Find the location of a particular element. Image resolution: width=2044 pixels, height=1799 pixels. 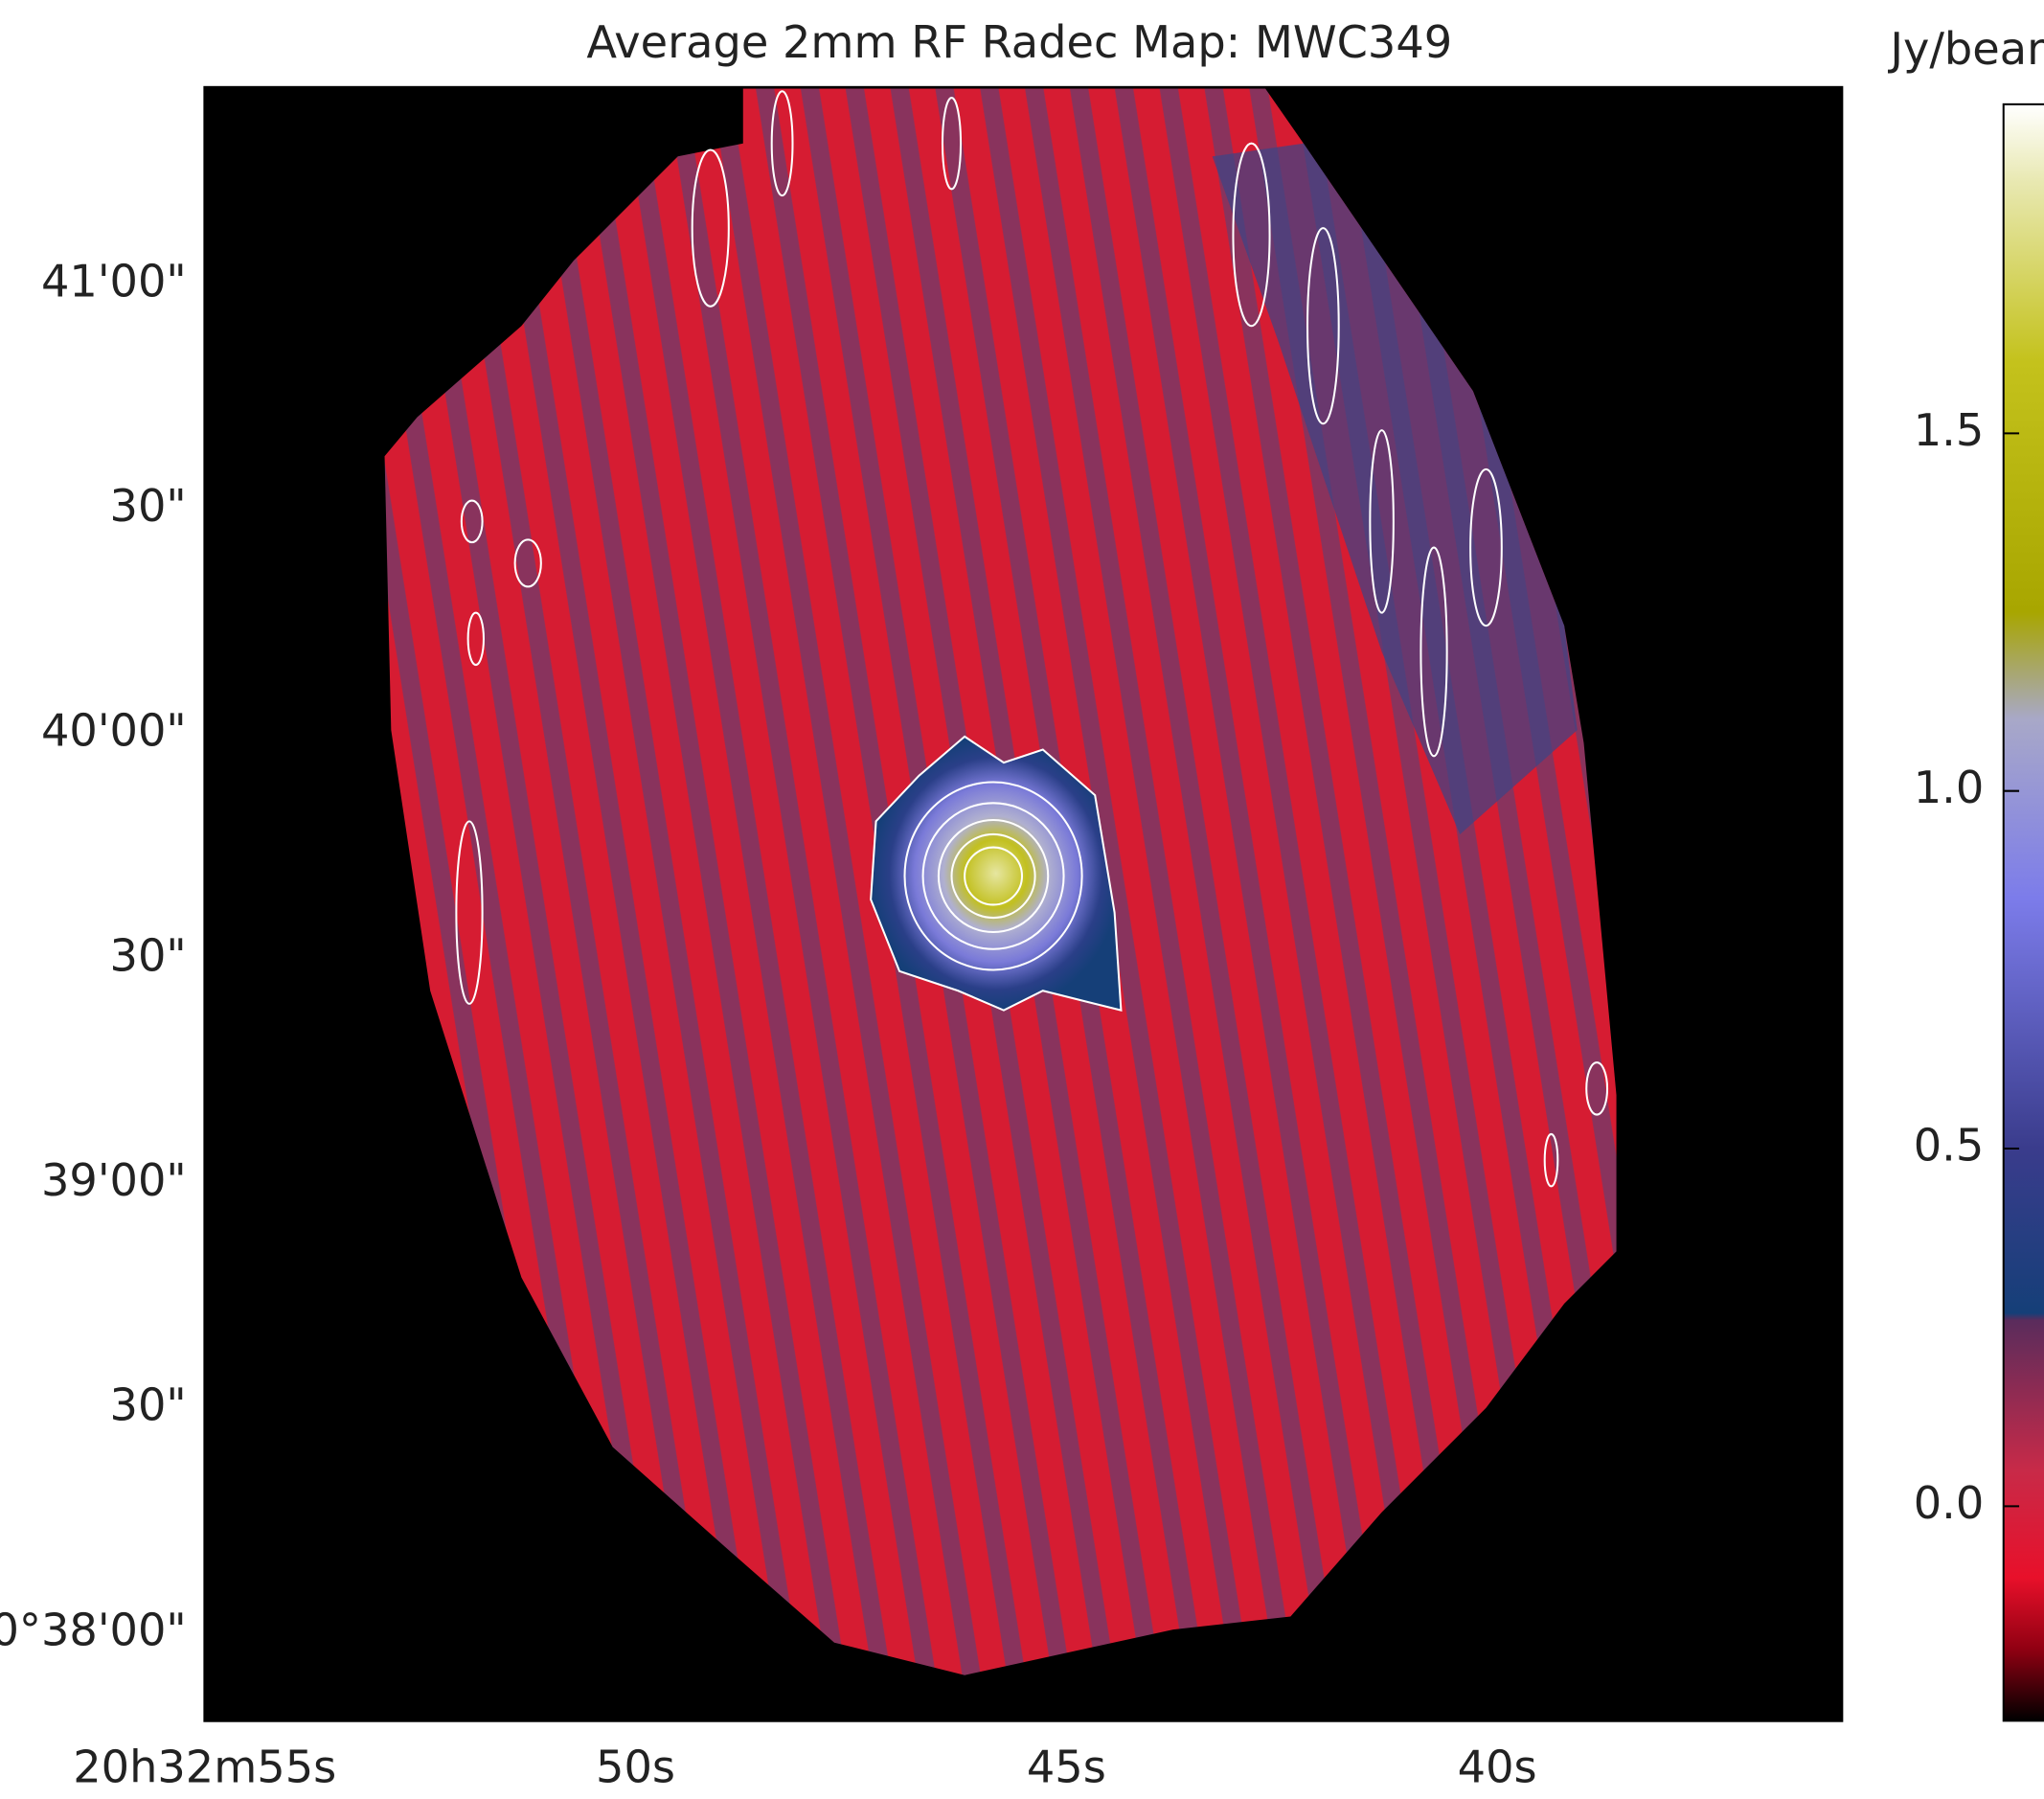

colorbar is located at coordinates (2023, 912).